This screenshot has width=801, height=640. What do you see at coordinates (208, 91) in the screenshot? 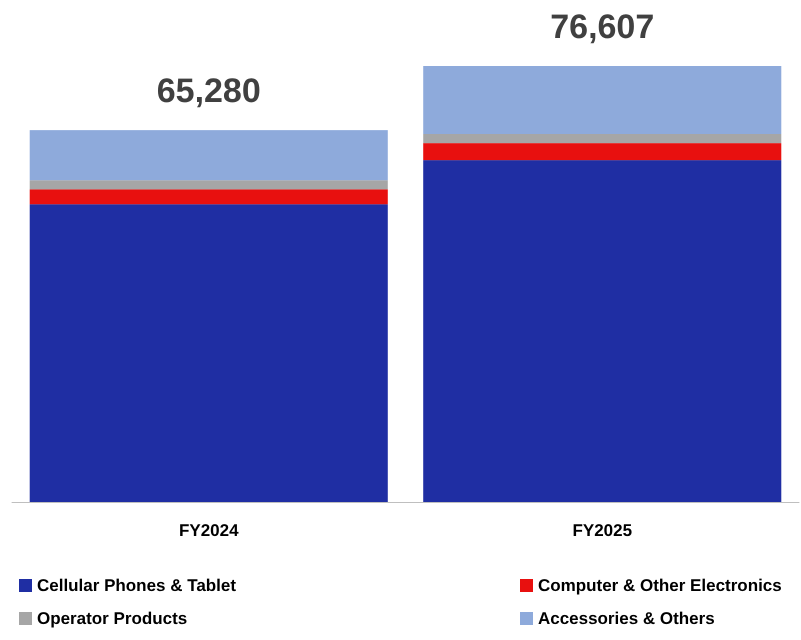
I see `annotation: 65,280` at bounding box center [208, 91].